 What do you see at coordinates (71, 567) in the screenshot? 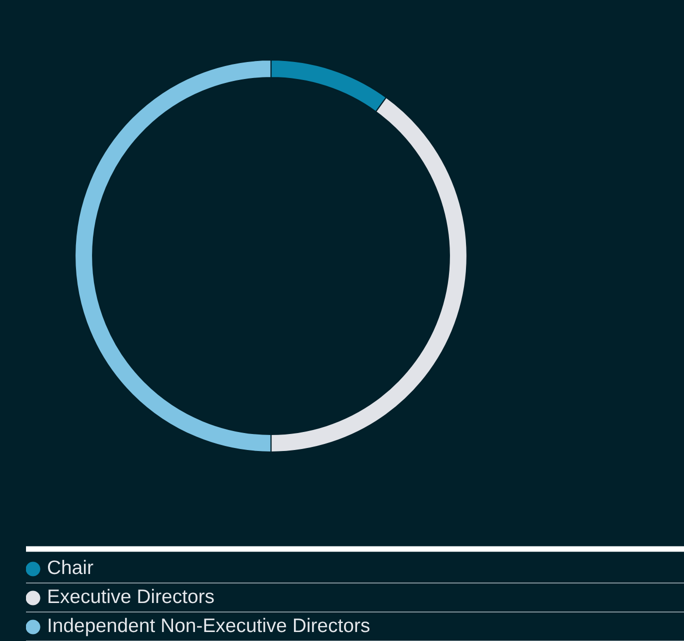
I see `legend-label: Chair` at bounding box center [71, 567].